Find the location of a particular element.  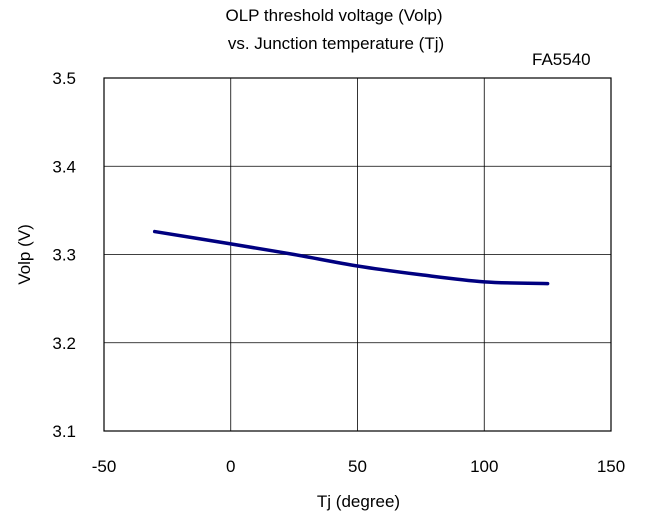

y-tick-label: 3.1 is located at coordinates (64, 431).